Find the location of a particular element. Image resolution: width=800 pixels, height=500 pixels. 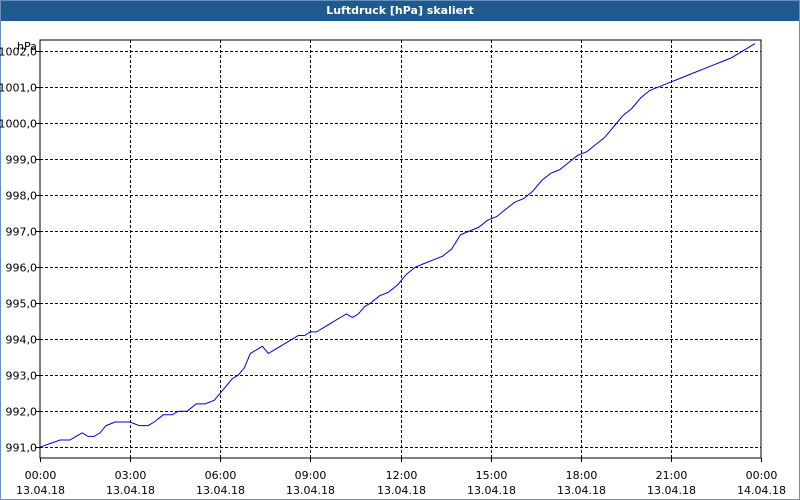

y-tick-label: 993,0 is located at coordinates (22, 376).